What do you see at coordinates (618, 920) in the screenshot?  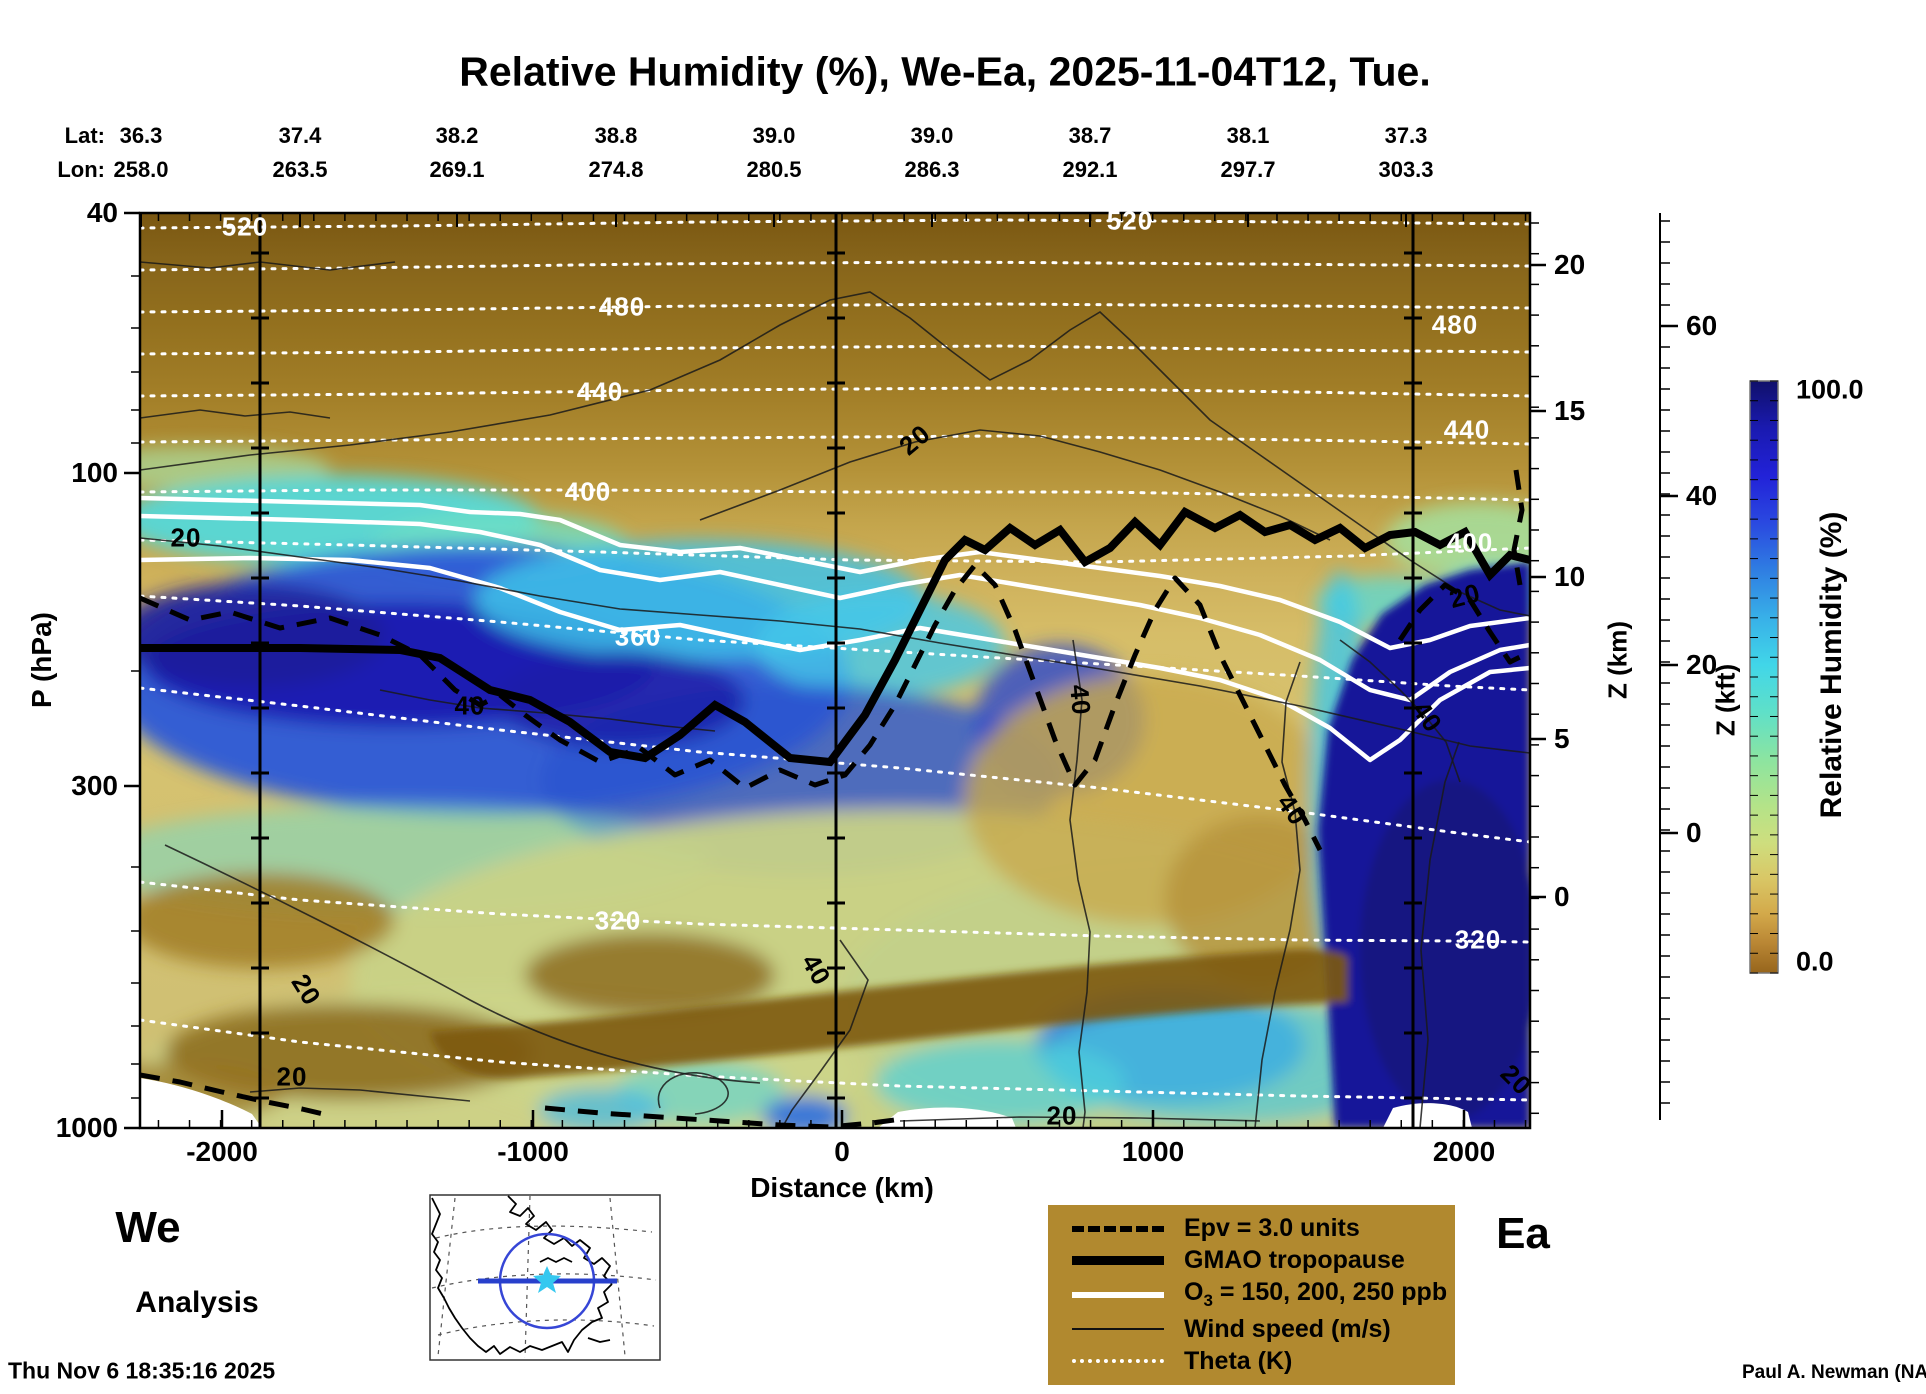 I see `contour-label-320-9: 320` at bounding box center [618, 920].